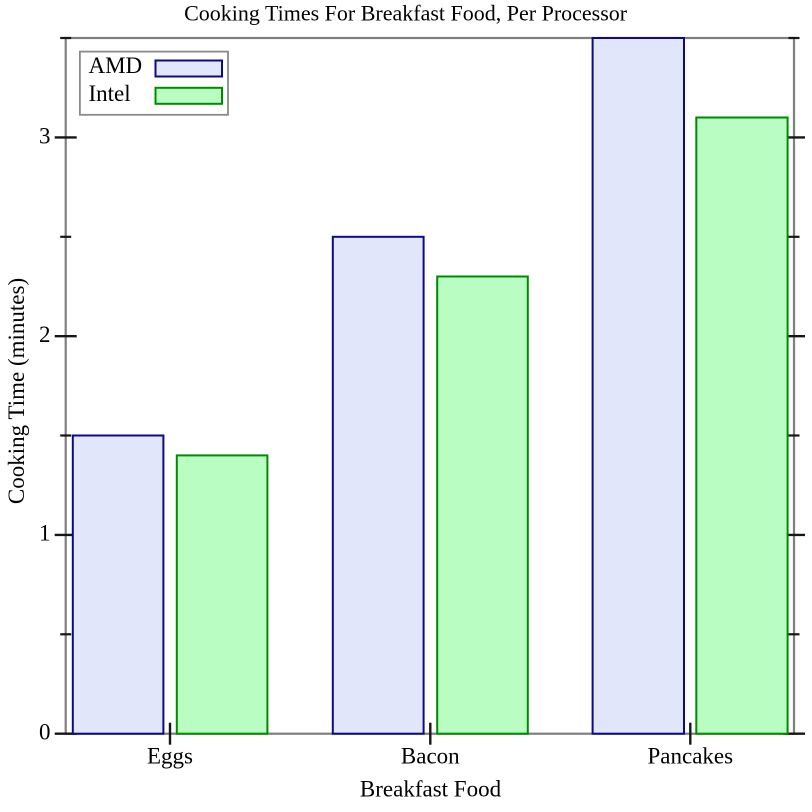 Image resolution: width=812 pixels, height=812 pixels. I want to click on svg-text: AMD, so click(116, 65).